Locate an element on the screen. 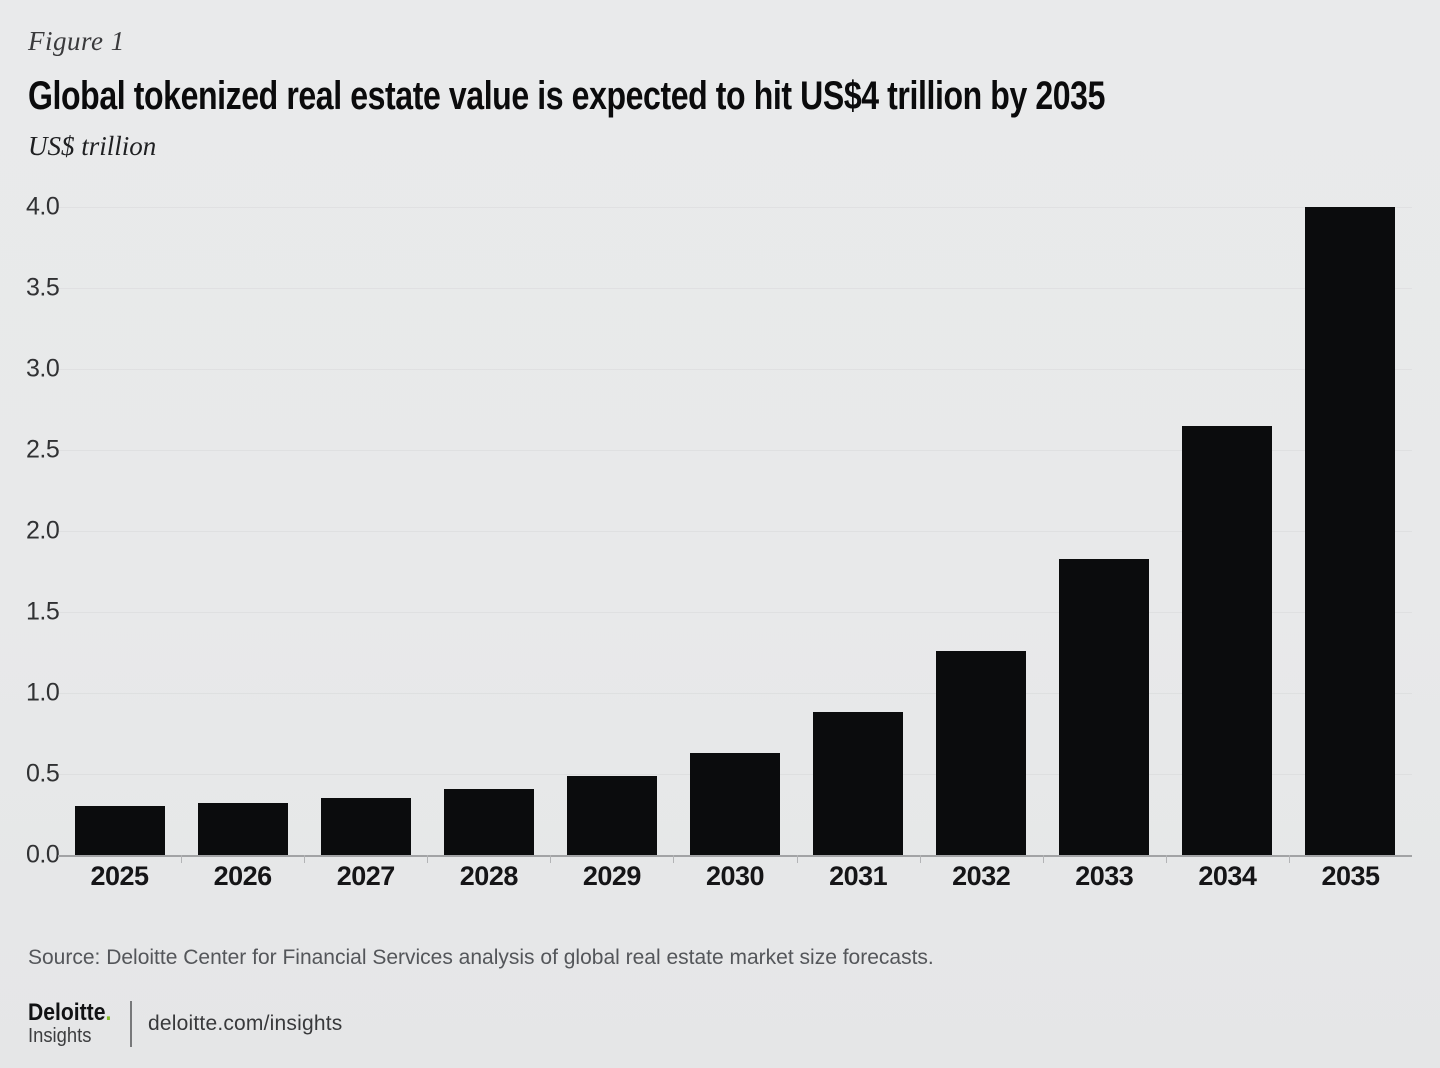 The width and height of the screenshot is (1440, 1068). x-tick-label: 2030 is located at coordinates (735, 876).